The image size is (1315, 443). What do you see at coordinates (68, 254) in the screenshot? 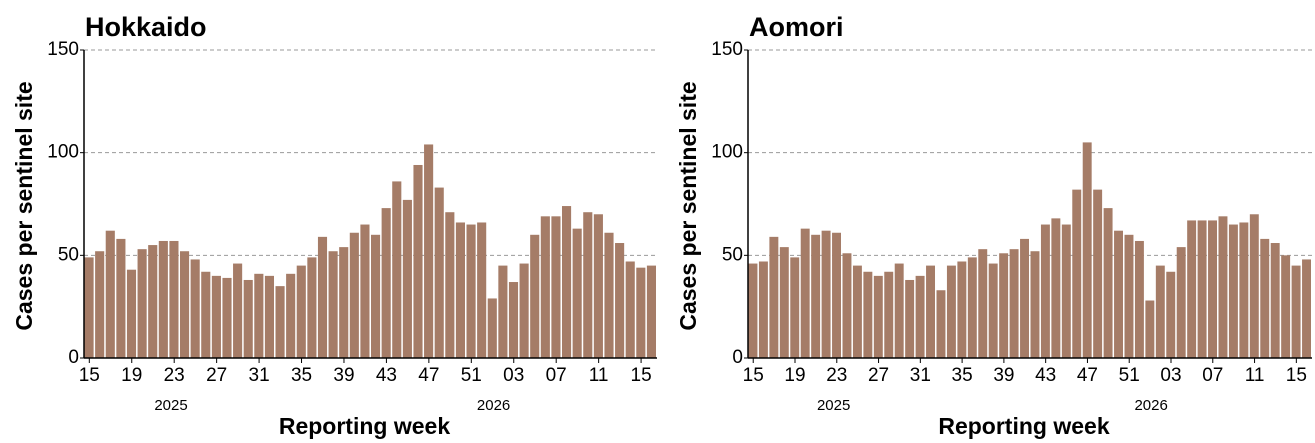
I see `y-tick-label: 50` at bounding box center [68, 254].